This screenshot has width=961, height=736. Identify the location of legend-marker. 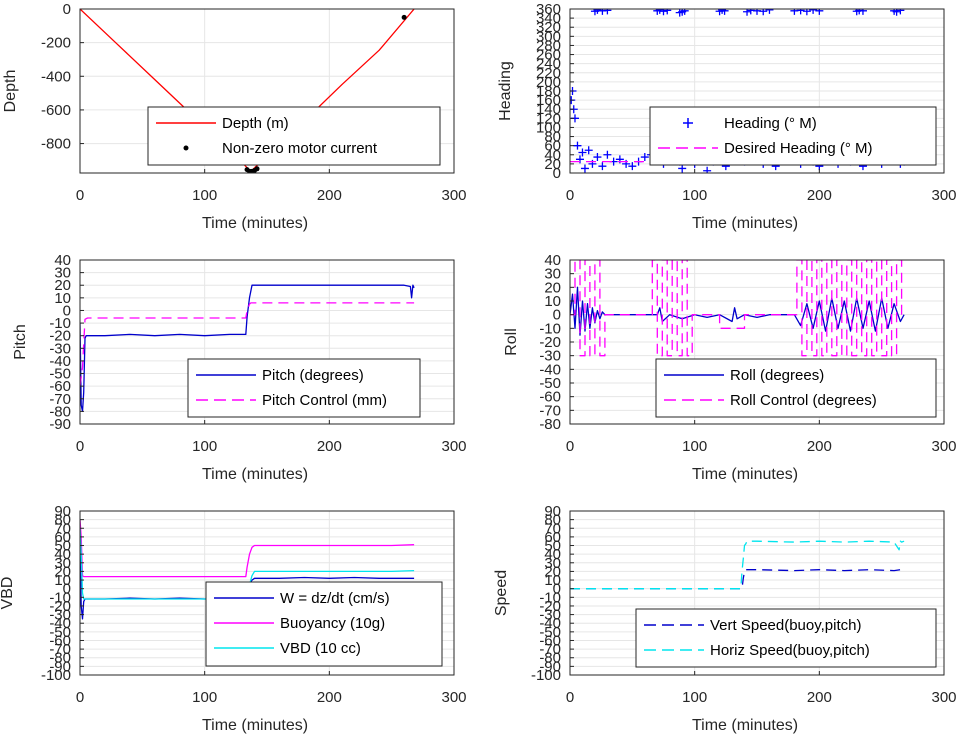
(186, 148).